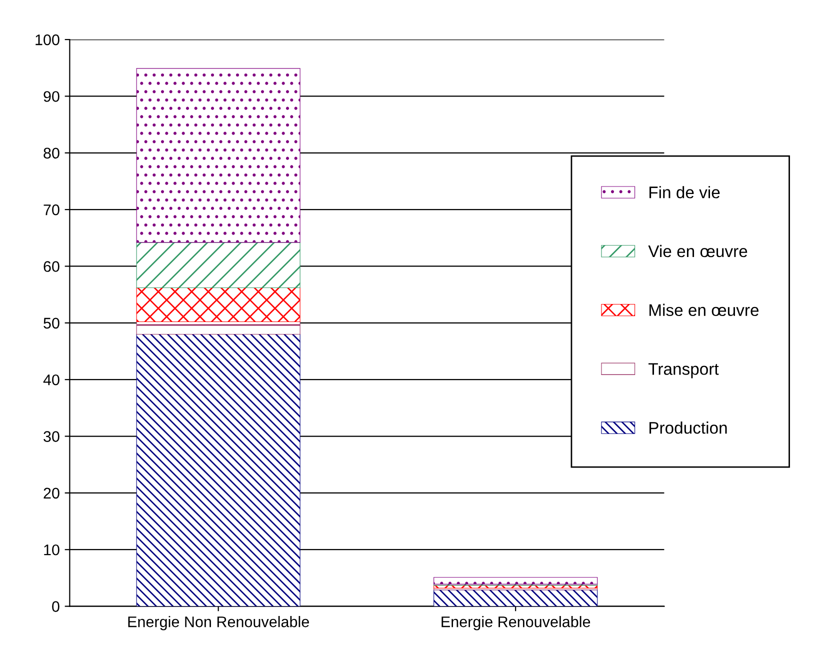  I want to click on y-tick-label: 80, so click(52, 153).